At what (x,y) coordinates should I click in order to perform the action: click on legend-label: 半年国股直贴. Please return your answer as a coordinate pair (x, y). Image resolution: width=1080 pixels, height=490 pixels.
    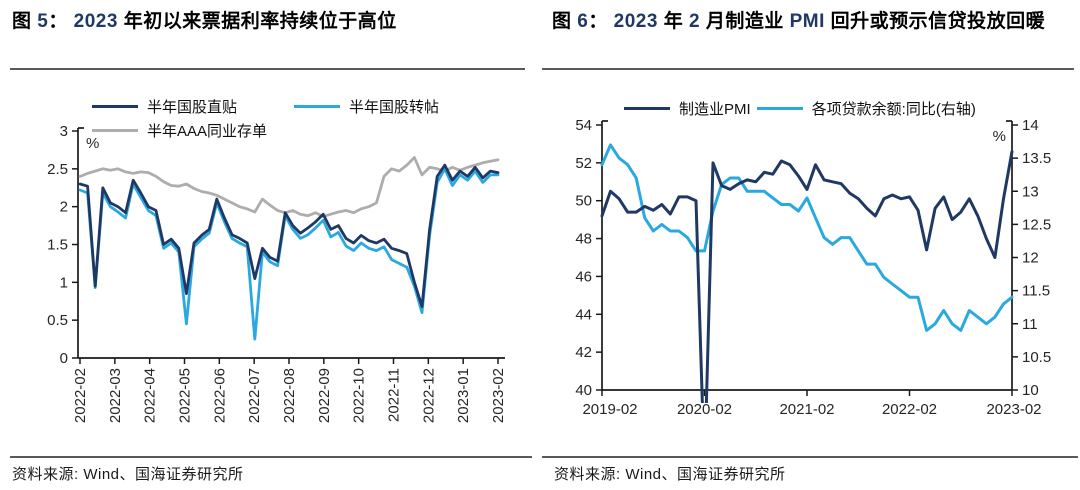
    Looking at the image, I should click on (192, 107).